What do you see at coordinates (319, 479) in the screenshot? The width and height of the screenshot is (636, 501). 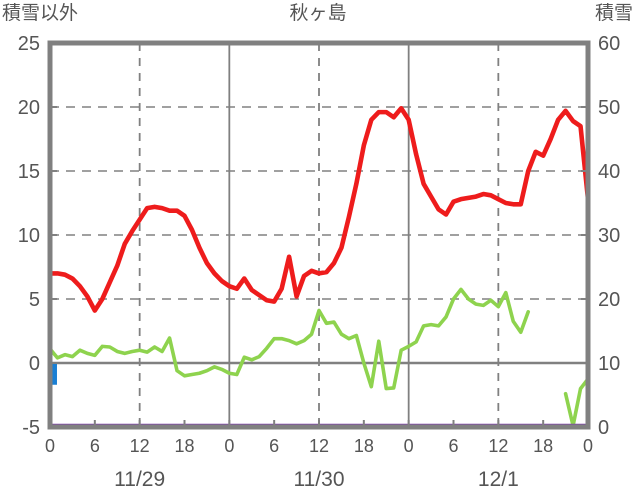 I see `x-date-label: 11/30` at bounding box center [319, 479].